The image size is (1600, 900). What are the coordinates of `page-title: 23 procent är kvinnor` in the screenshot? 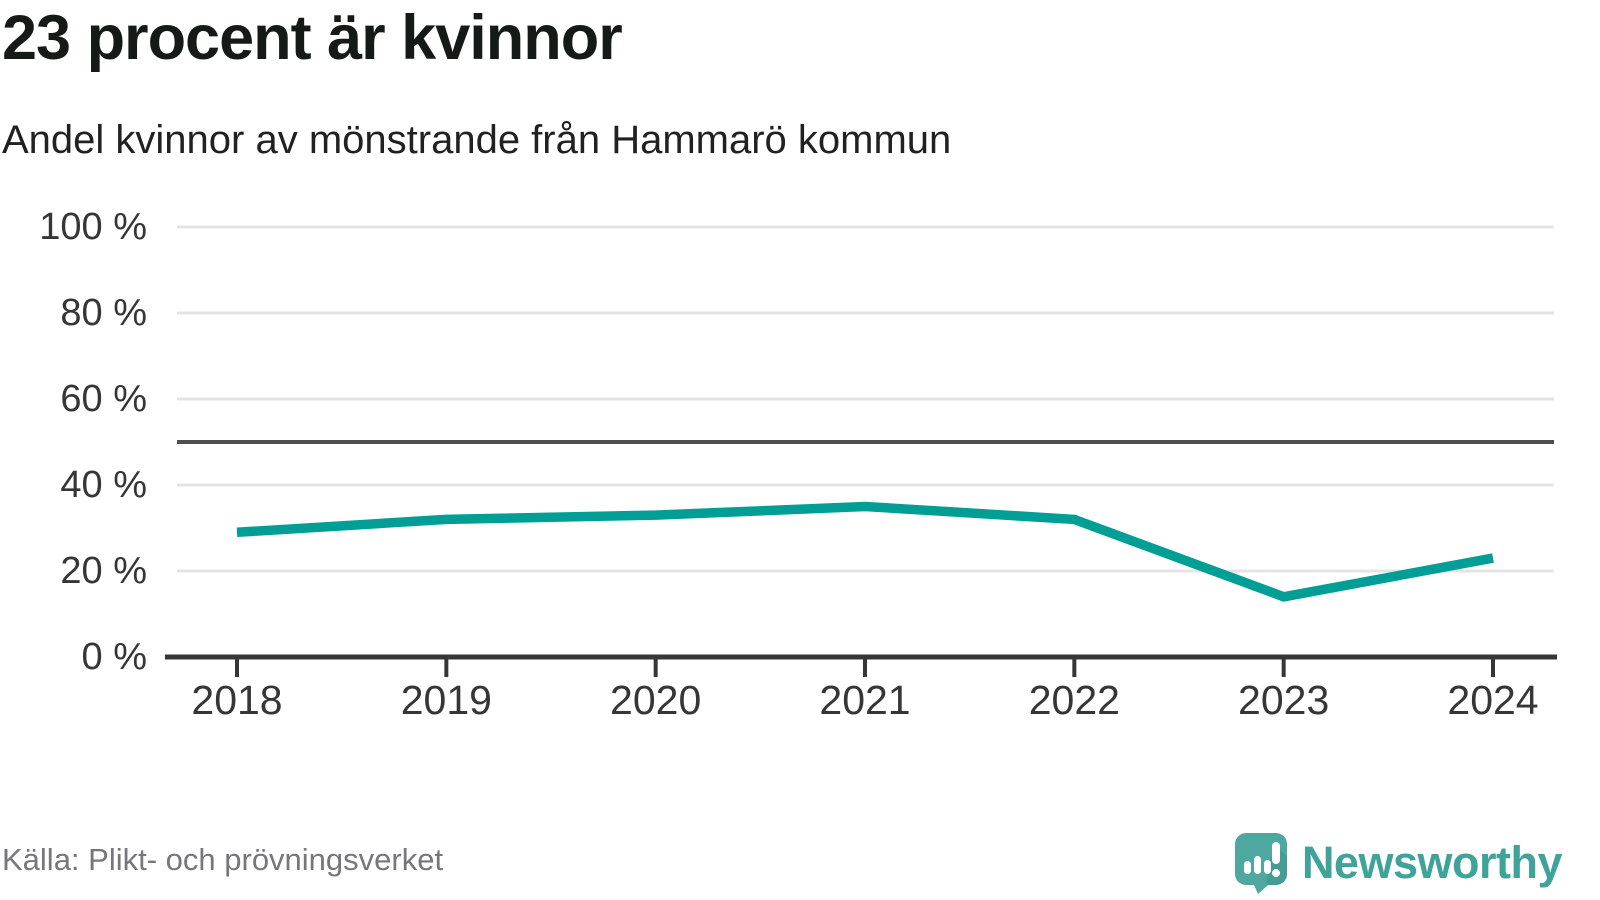 It's located at (312, 38).